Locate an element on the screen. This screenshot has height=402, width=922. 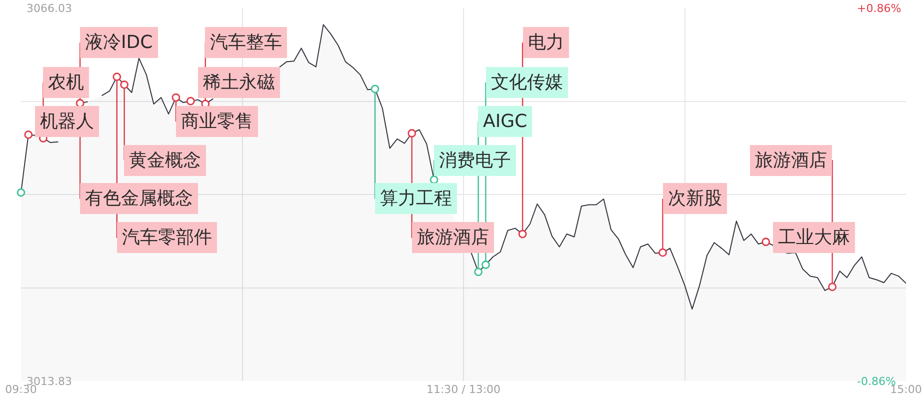
annotation: 黄金概念 is located at coordinates (165, 160).